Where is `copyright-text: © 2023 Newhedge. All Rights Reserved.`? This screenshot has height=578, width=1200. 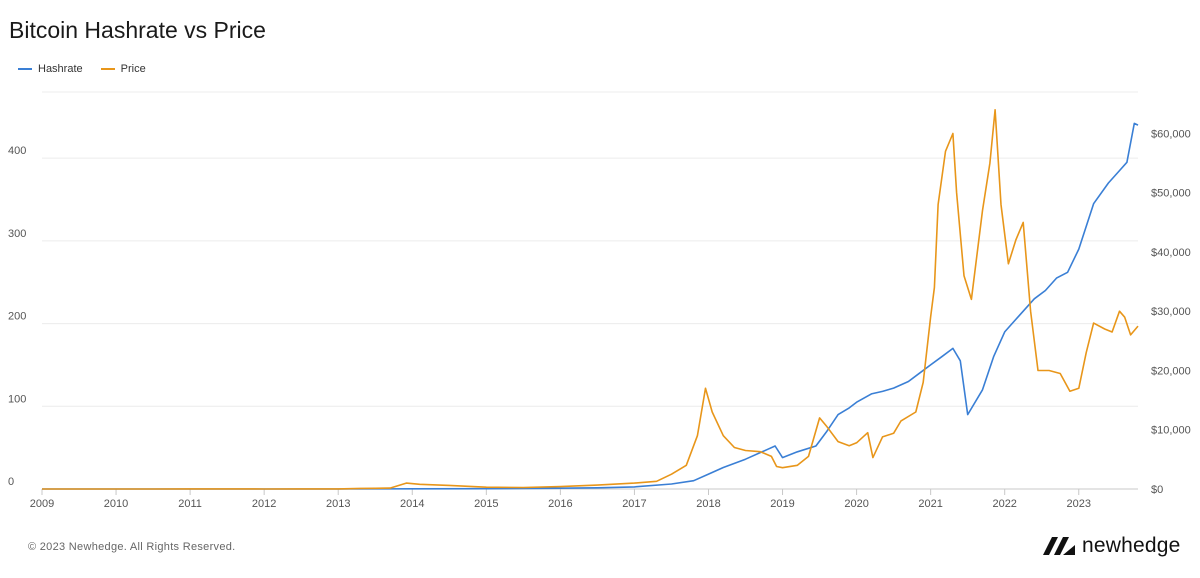
copyright-text: © 2023 Newhedge. All Rights Reserved. is located at coordinates (132, 547).